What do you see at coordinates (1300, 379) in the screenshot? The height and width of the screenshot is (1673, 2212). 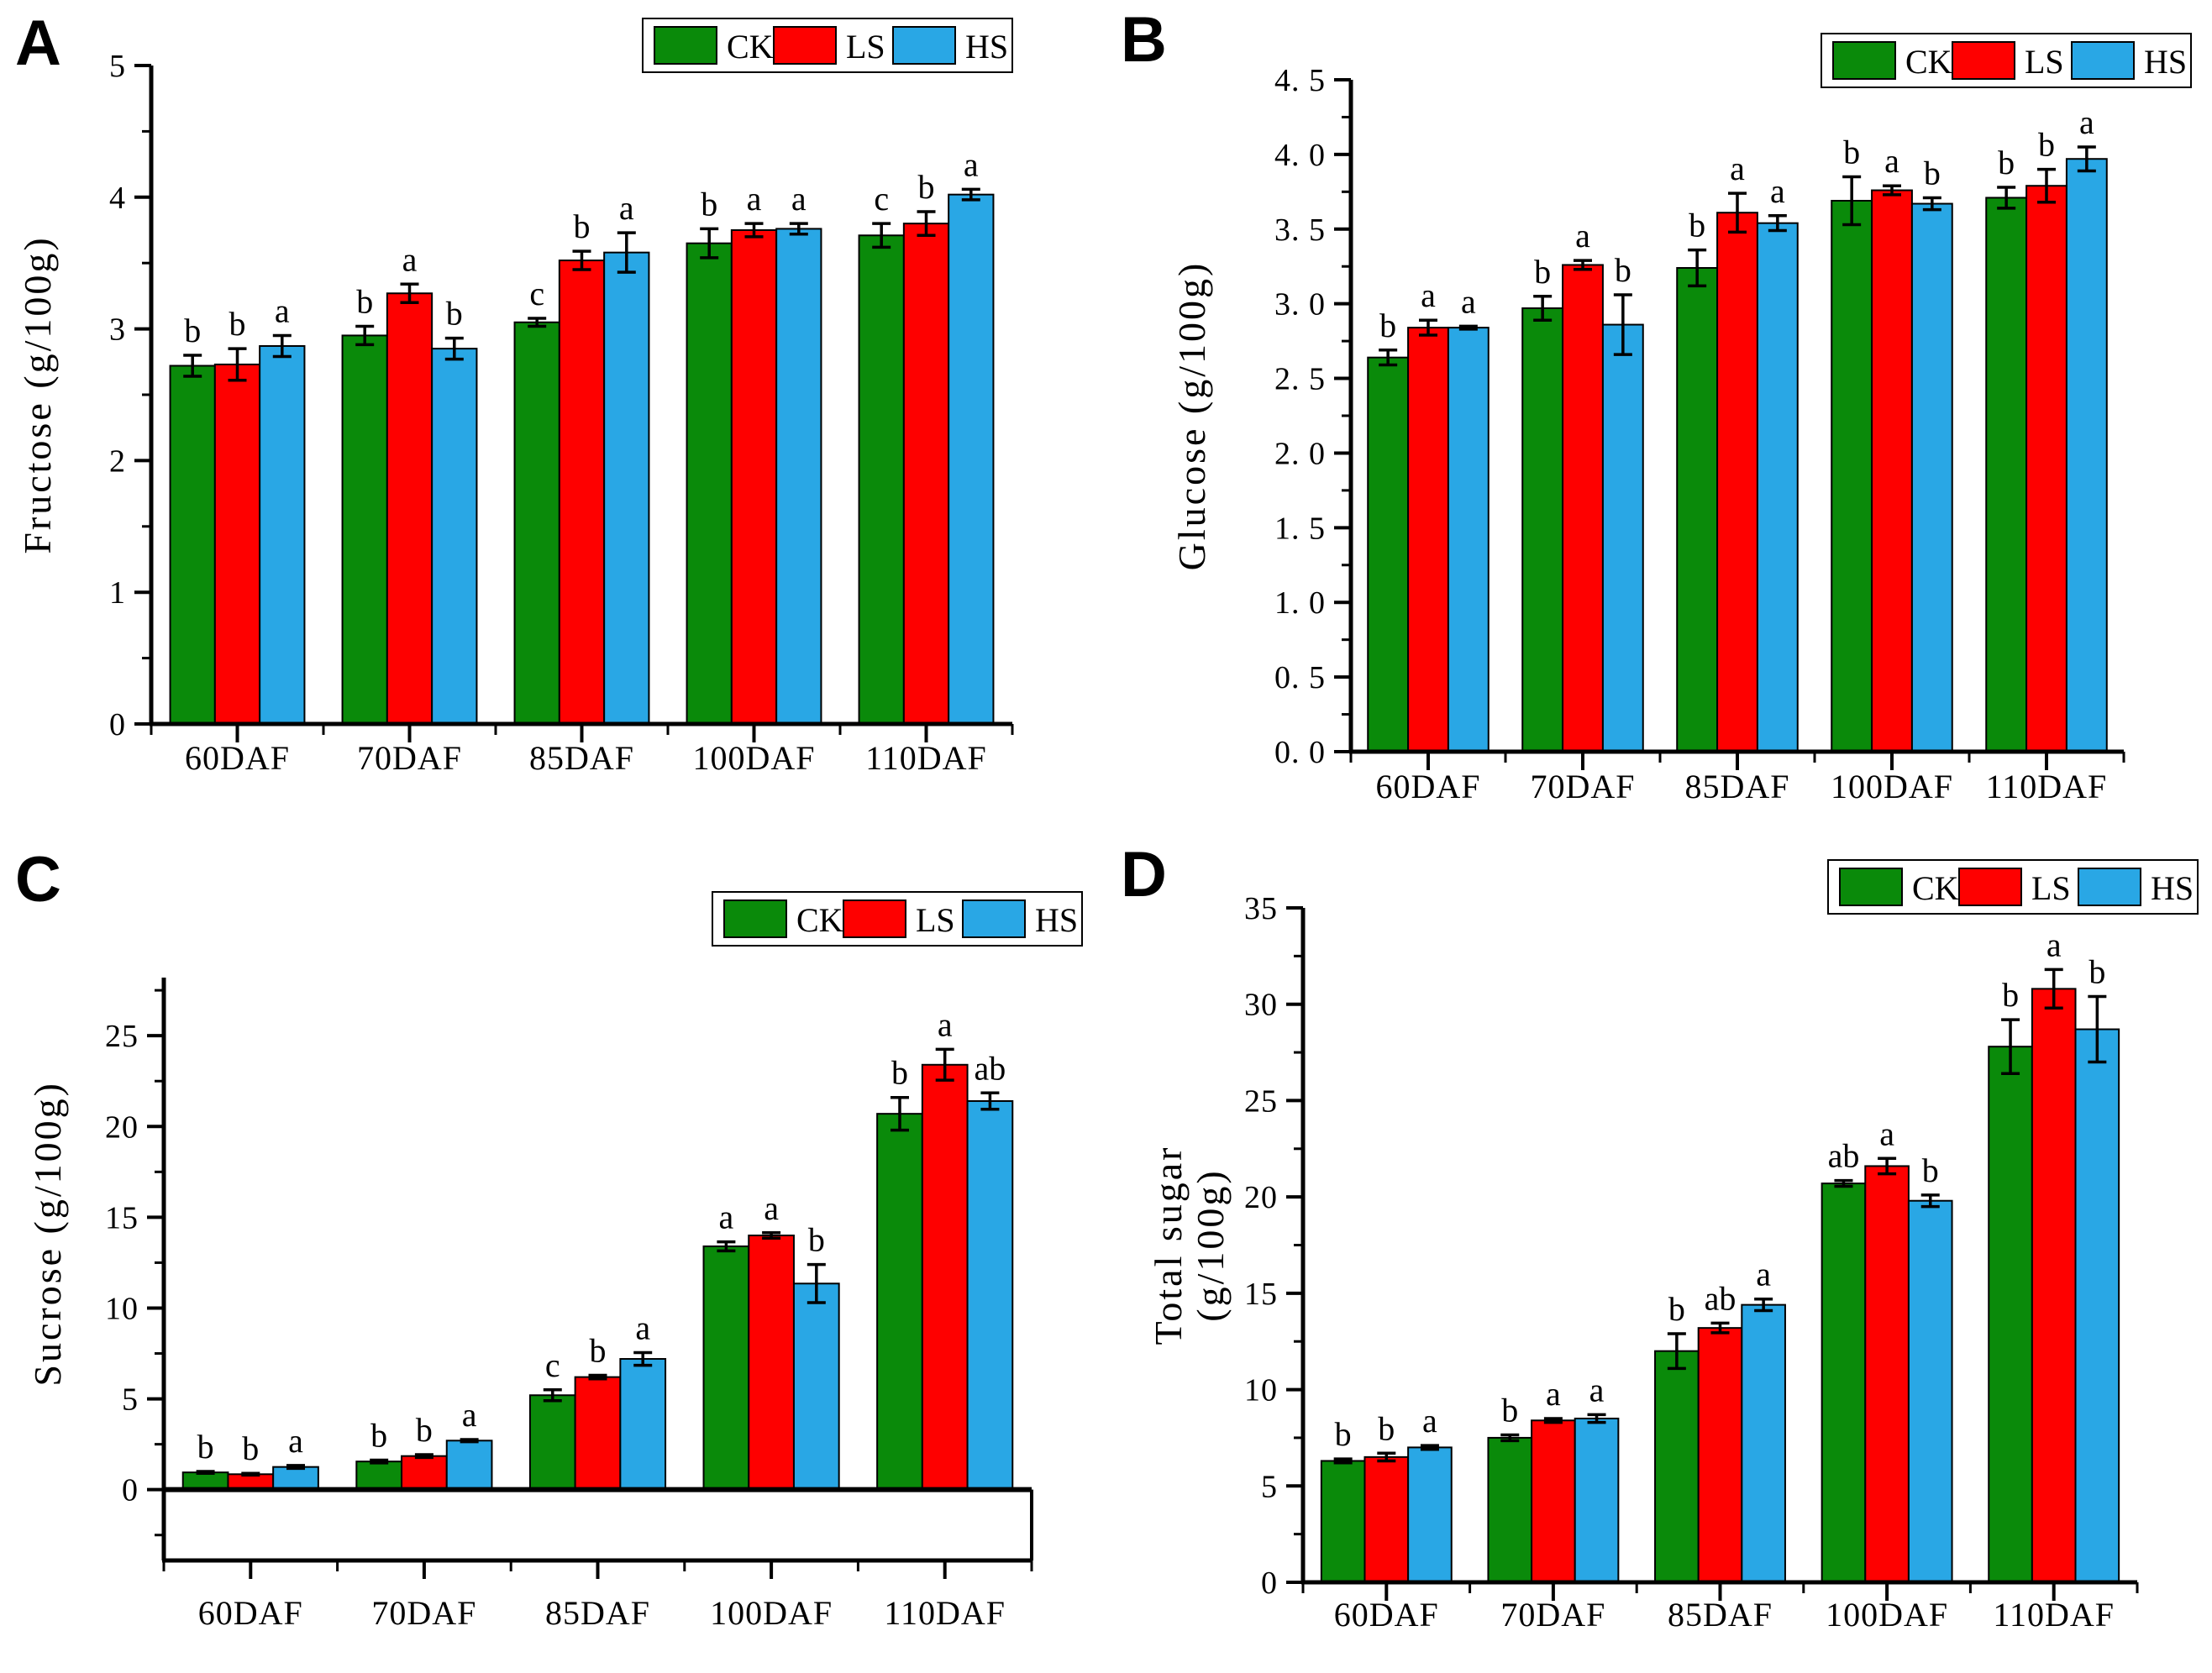 I see `y-tick-label: 2. 5` at bounding box center [1300, 379].